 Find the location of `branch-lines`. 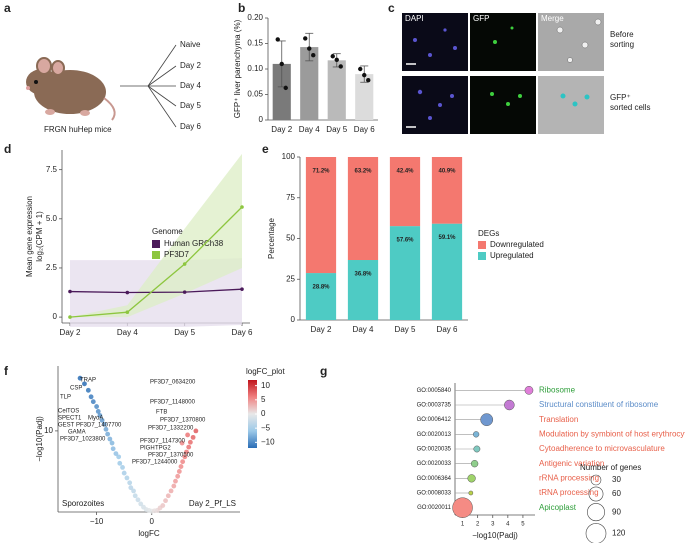

branch-lines is located at coordinates (148, 86).